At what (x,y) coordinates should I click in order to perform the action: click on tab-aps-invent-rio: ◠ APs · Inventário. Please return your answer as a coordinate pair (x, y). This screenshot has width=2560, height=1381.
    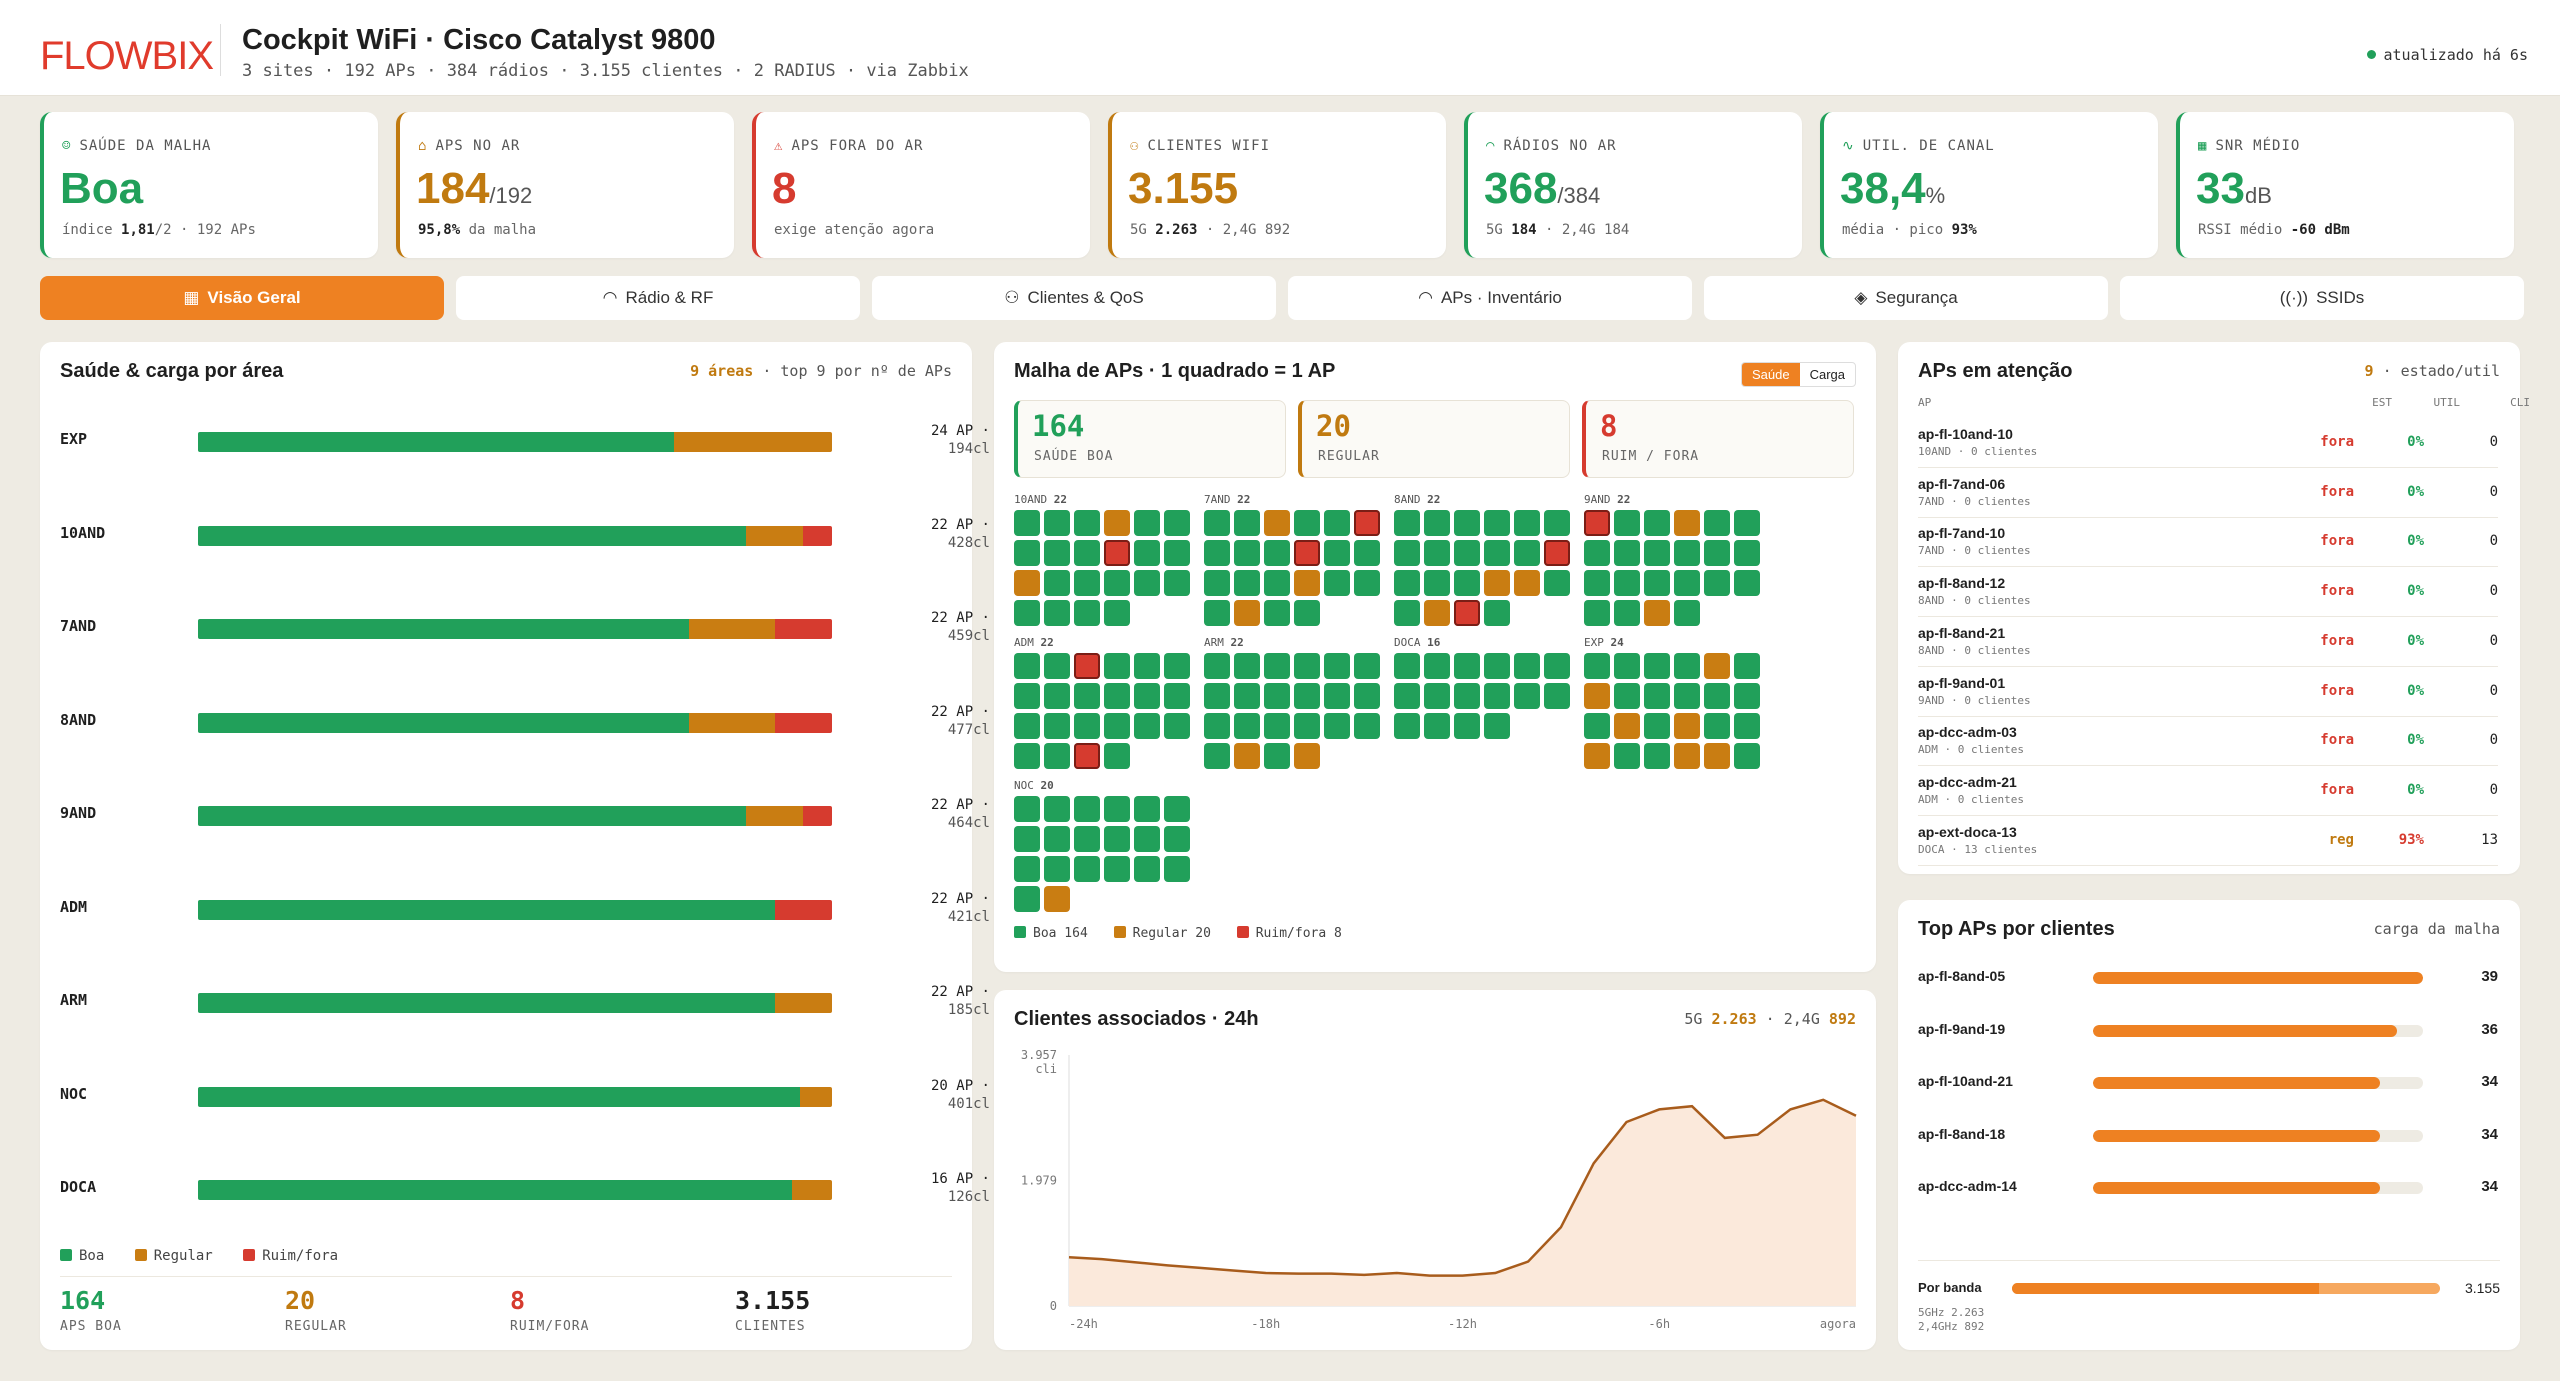
    Looking at the image, I should click on (1490, 298).